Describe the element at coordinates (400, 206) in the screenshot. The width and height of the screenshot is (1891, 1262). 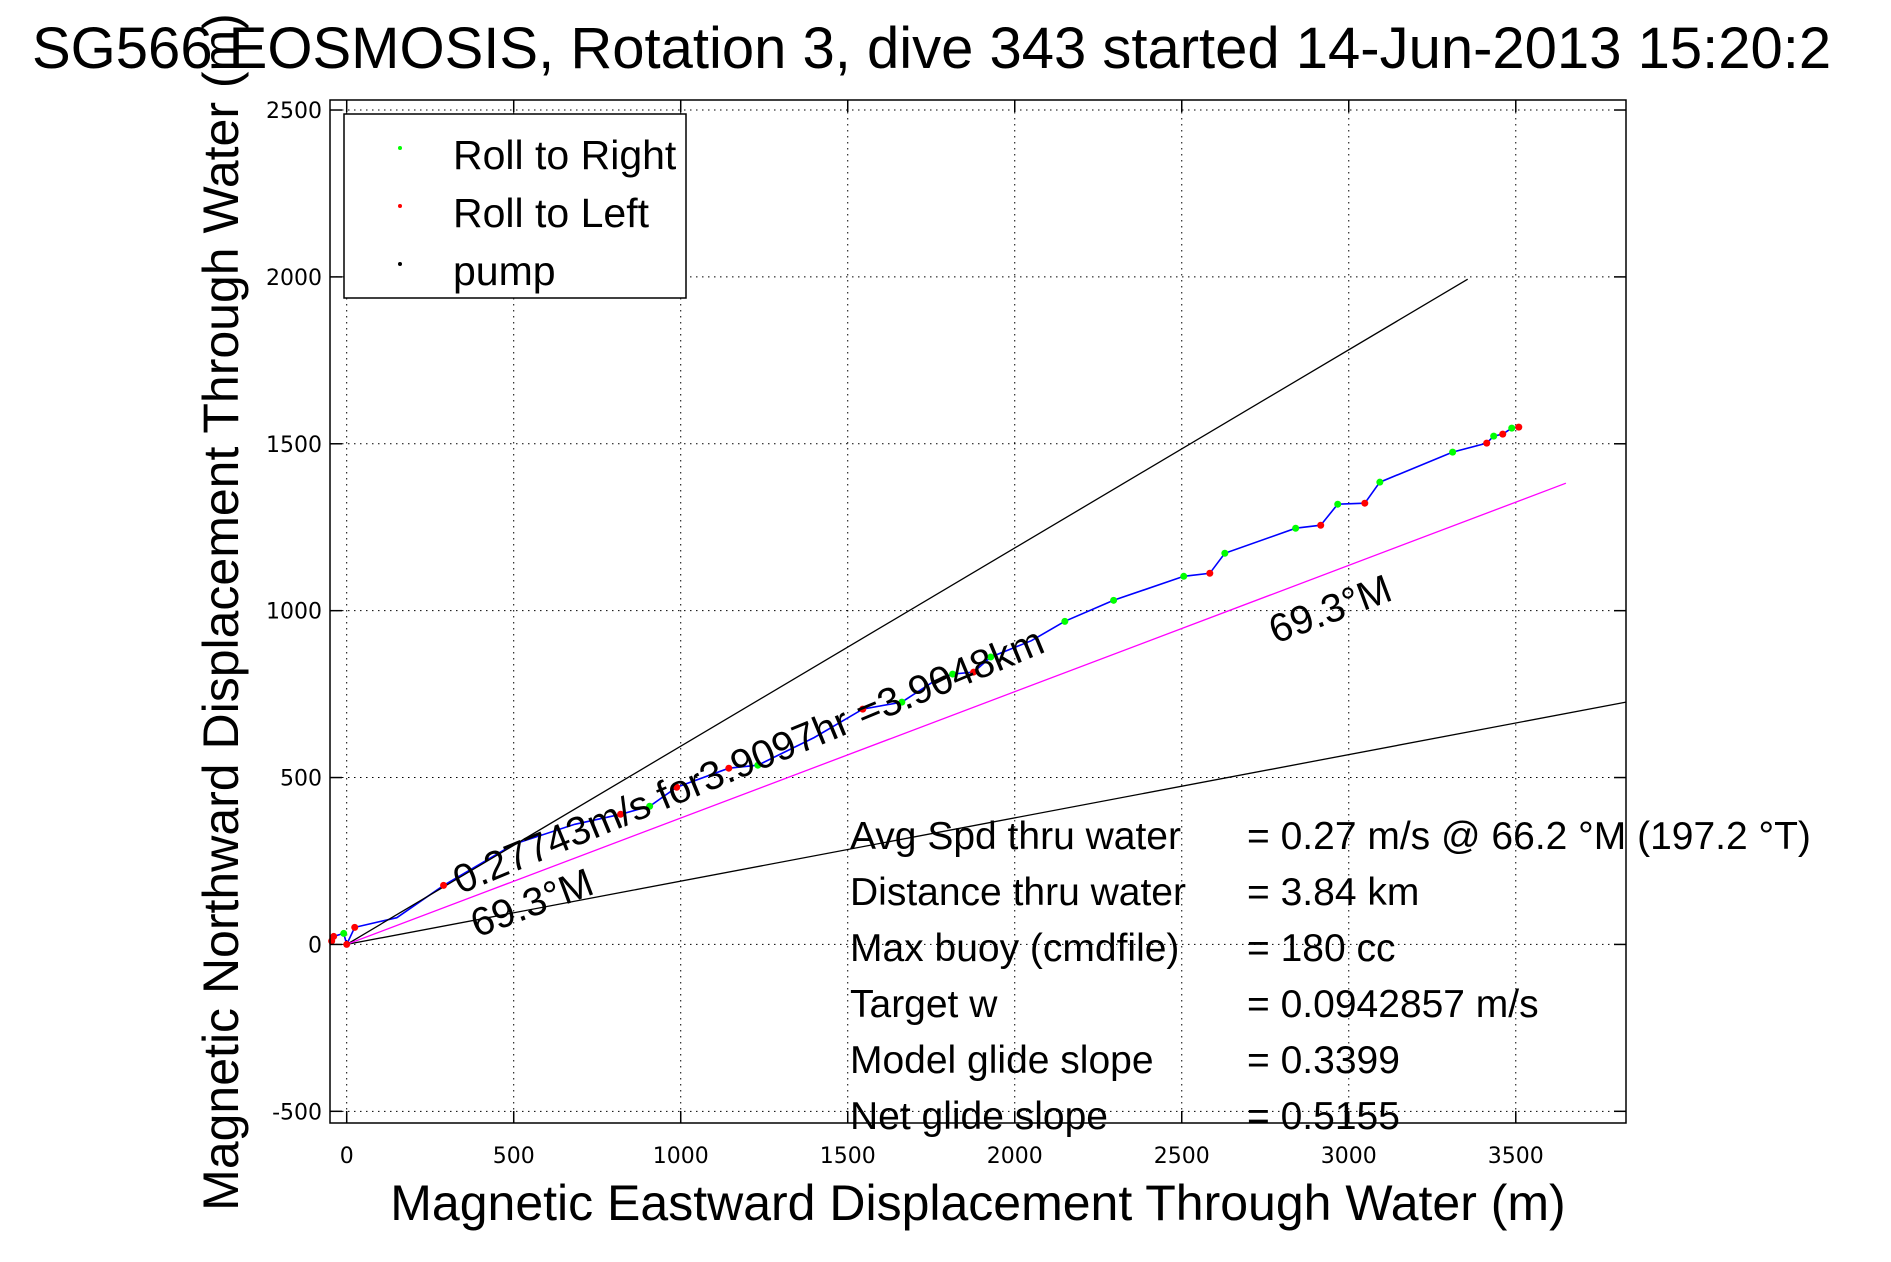
I see `legend-marker-roll-left` at that location.